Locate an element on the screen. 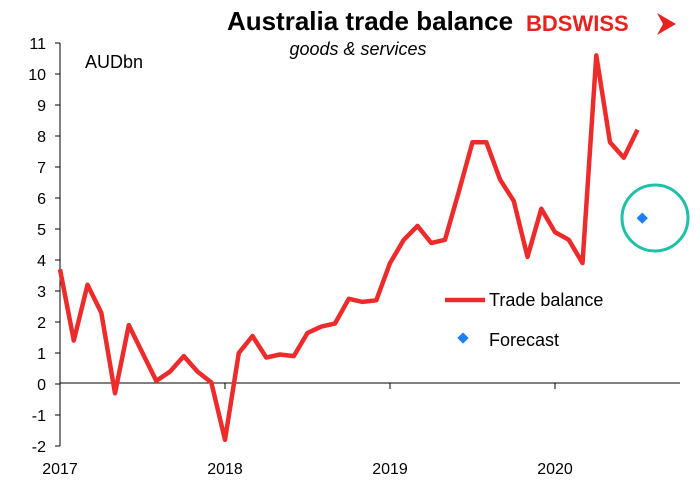 The width and height of the screenshot is (700, 500). chart-subtitle: goods & services is located at coordinates (357, 49).